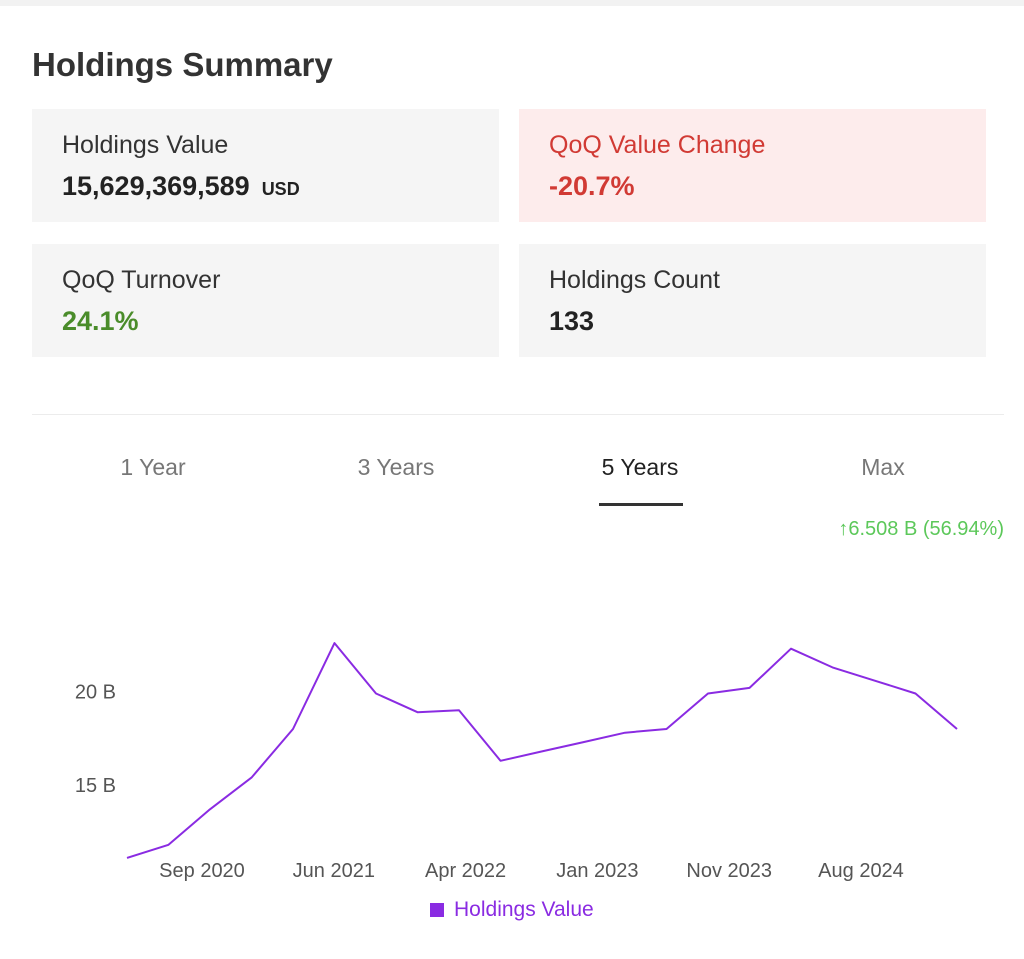 The height and width of the screenshot is (959, 1024). Describe the element at coordinates (265, 165) in the screenshot. I see `holdings-value-card: Holdings Value 15,629,369,589 USD` at that location.